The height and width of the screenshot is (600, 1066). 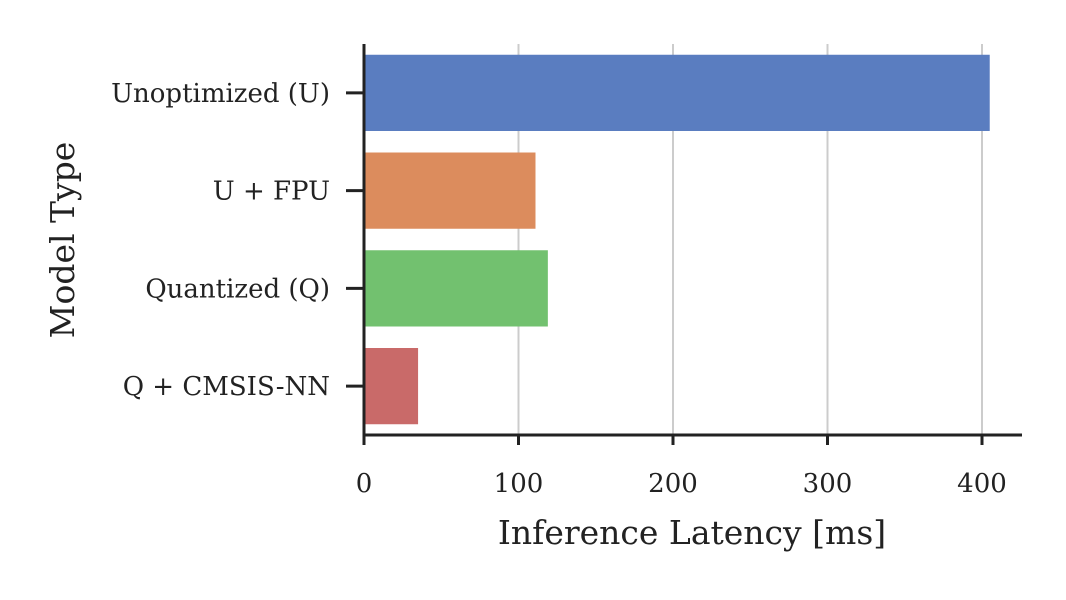 What do you see at coordinates (364, 484) in the screenshot?
I see `x-tick-label: 0` at bounding box center [364, 484].